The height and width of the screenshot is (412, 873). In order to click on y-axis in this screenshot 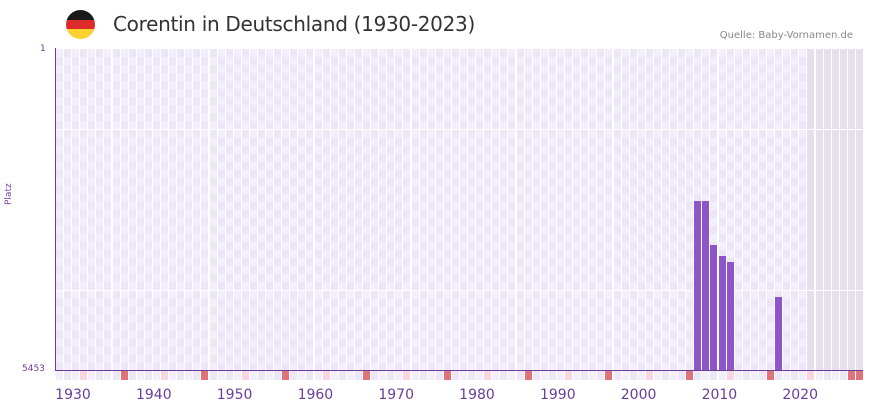, I will do `click(55, 209)`.